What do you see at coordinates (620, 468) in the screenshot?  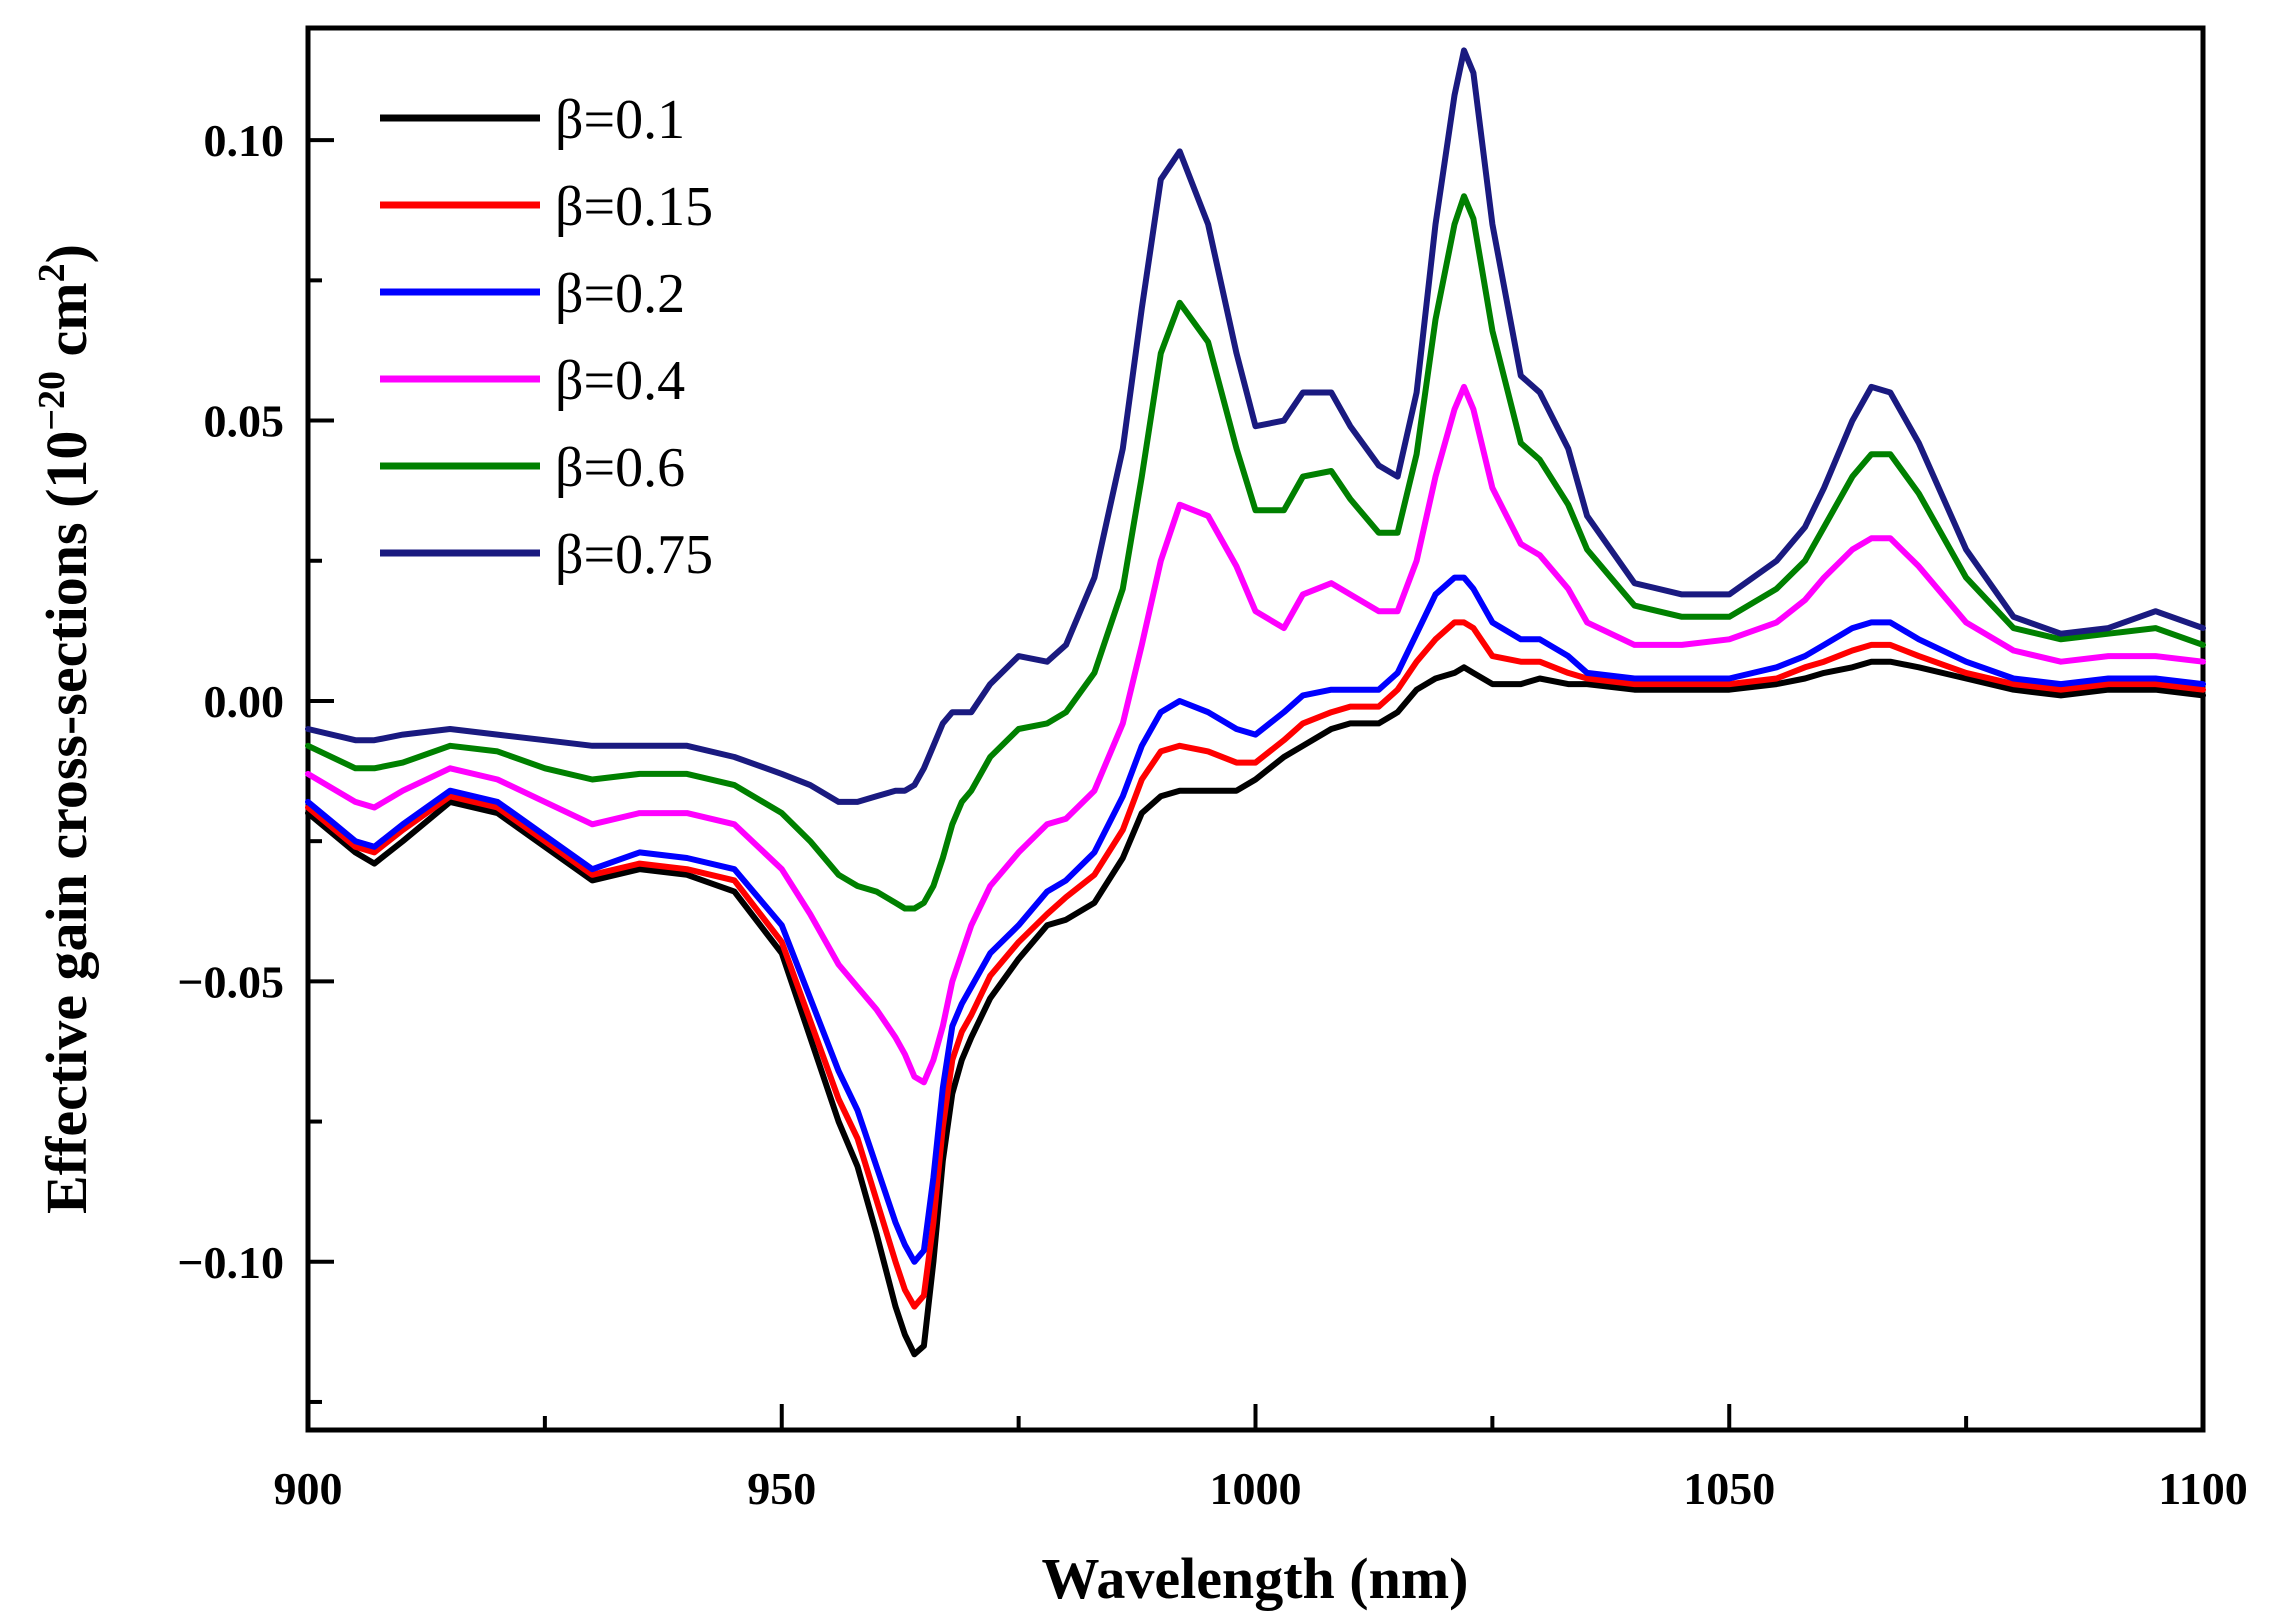 I see `legend-label-4: β=0.6` at bounding box center [620, 468].